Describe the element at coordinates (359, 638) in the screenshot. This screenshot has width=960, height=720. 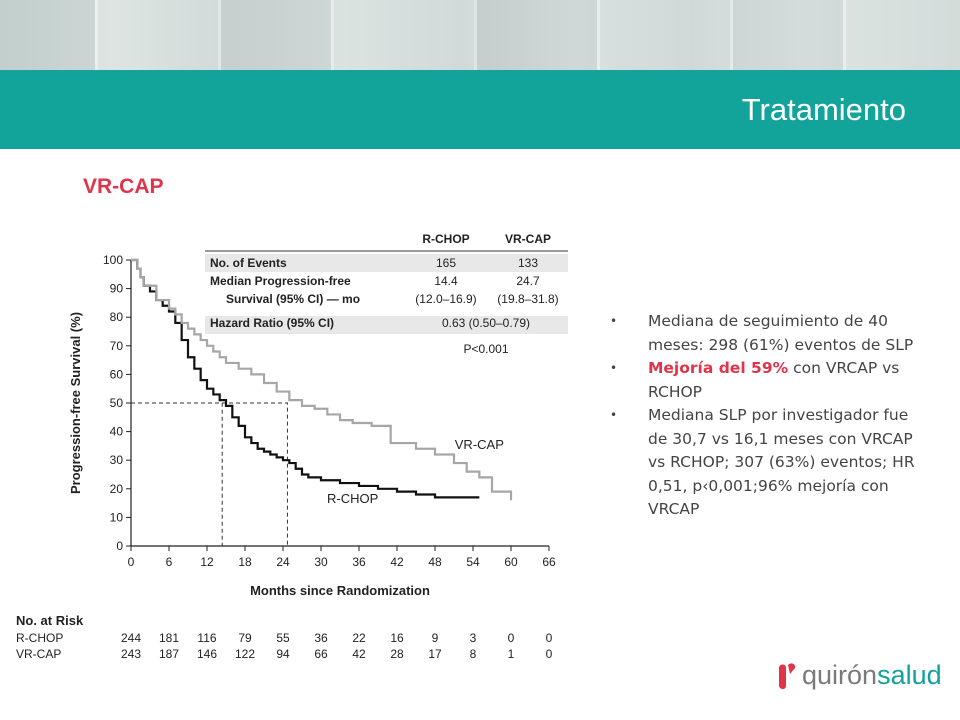
I see `at-risk-cell: 22` at that location.